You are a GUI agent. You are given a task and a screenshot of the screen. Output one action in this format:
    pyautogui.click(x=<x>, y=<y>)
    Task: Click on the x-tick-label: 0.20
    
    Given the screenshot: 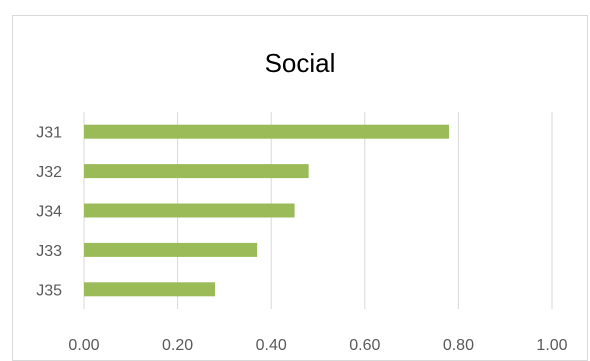 What is the action you would take?
    pyautogui.click(x=177, y=345)
    